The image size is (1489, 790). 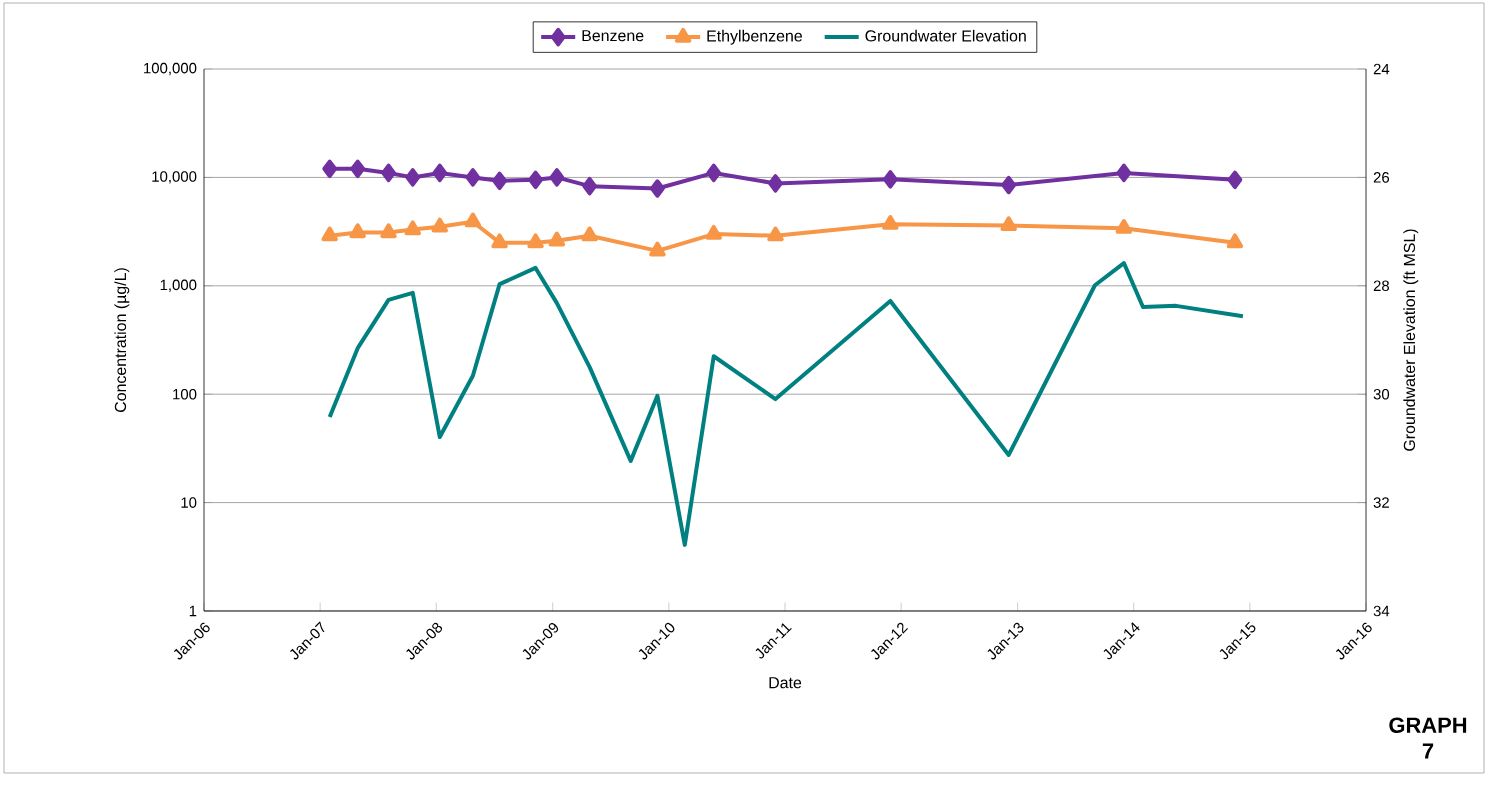 What do you see at coordinates (1428, 738) in the screenshot?
I see `caption: GRAPH 7` at bounding box center [1428, 738].